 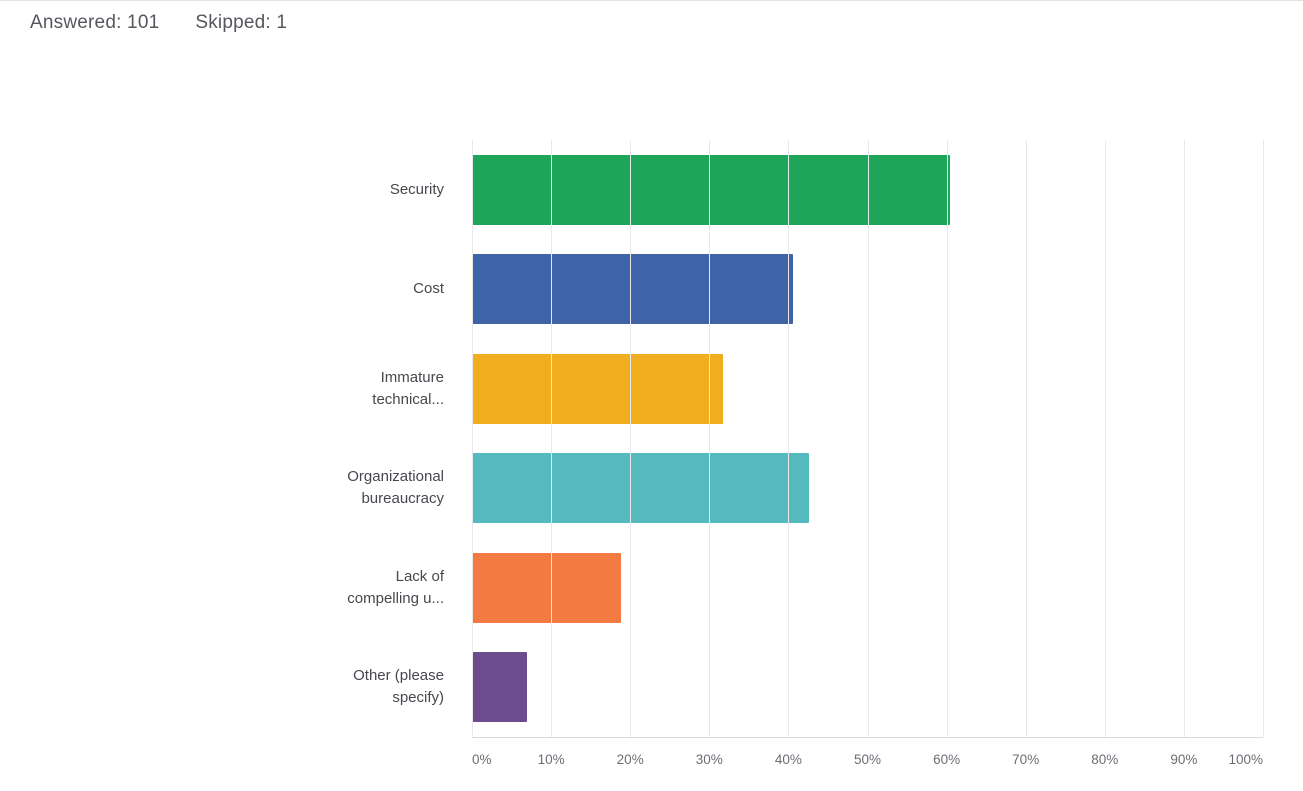 What do you see at coordinates (651, 0) in the screenshot?
I see `top-divider` at bounding box center [651, 0].